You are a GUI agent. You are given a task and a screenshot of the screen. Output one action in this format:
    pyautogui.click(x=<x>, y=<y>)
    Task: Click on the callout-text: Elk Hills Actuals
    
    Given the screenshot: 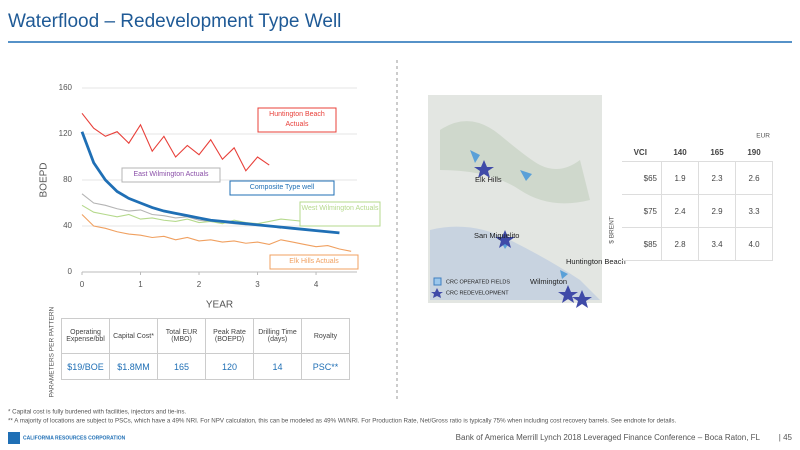 What is the action you would take?
    pyautogui.click(x=314, y=261)
    